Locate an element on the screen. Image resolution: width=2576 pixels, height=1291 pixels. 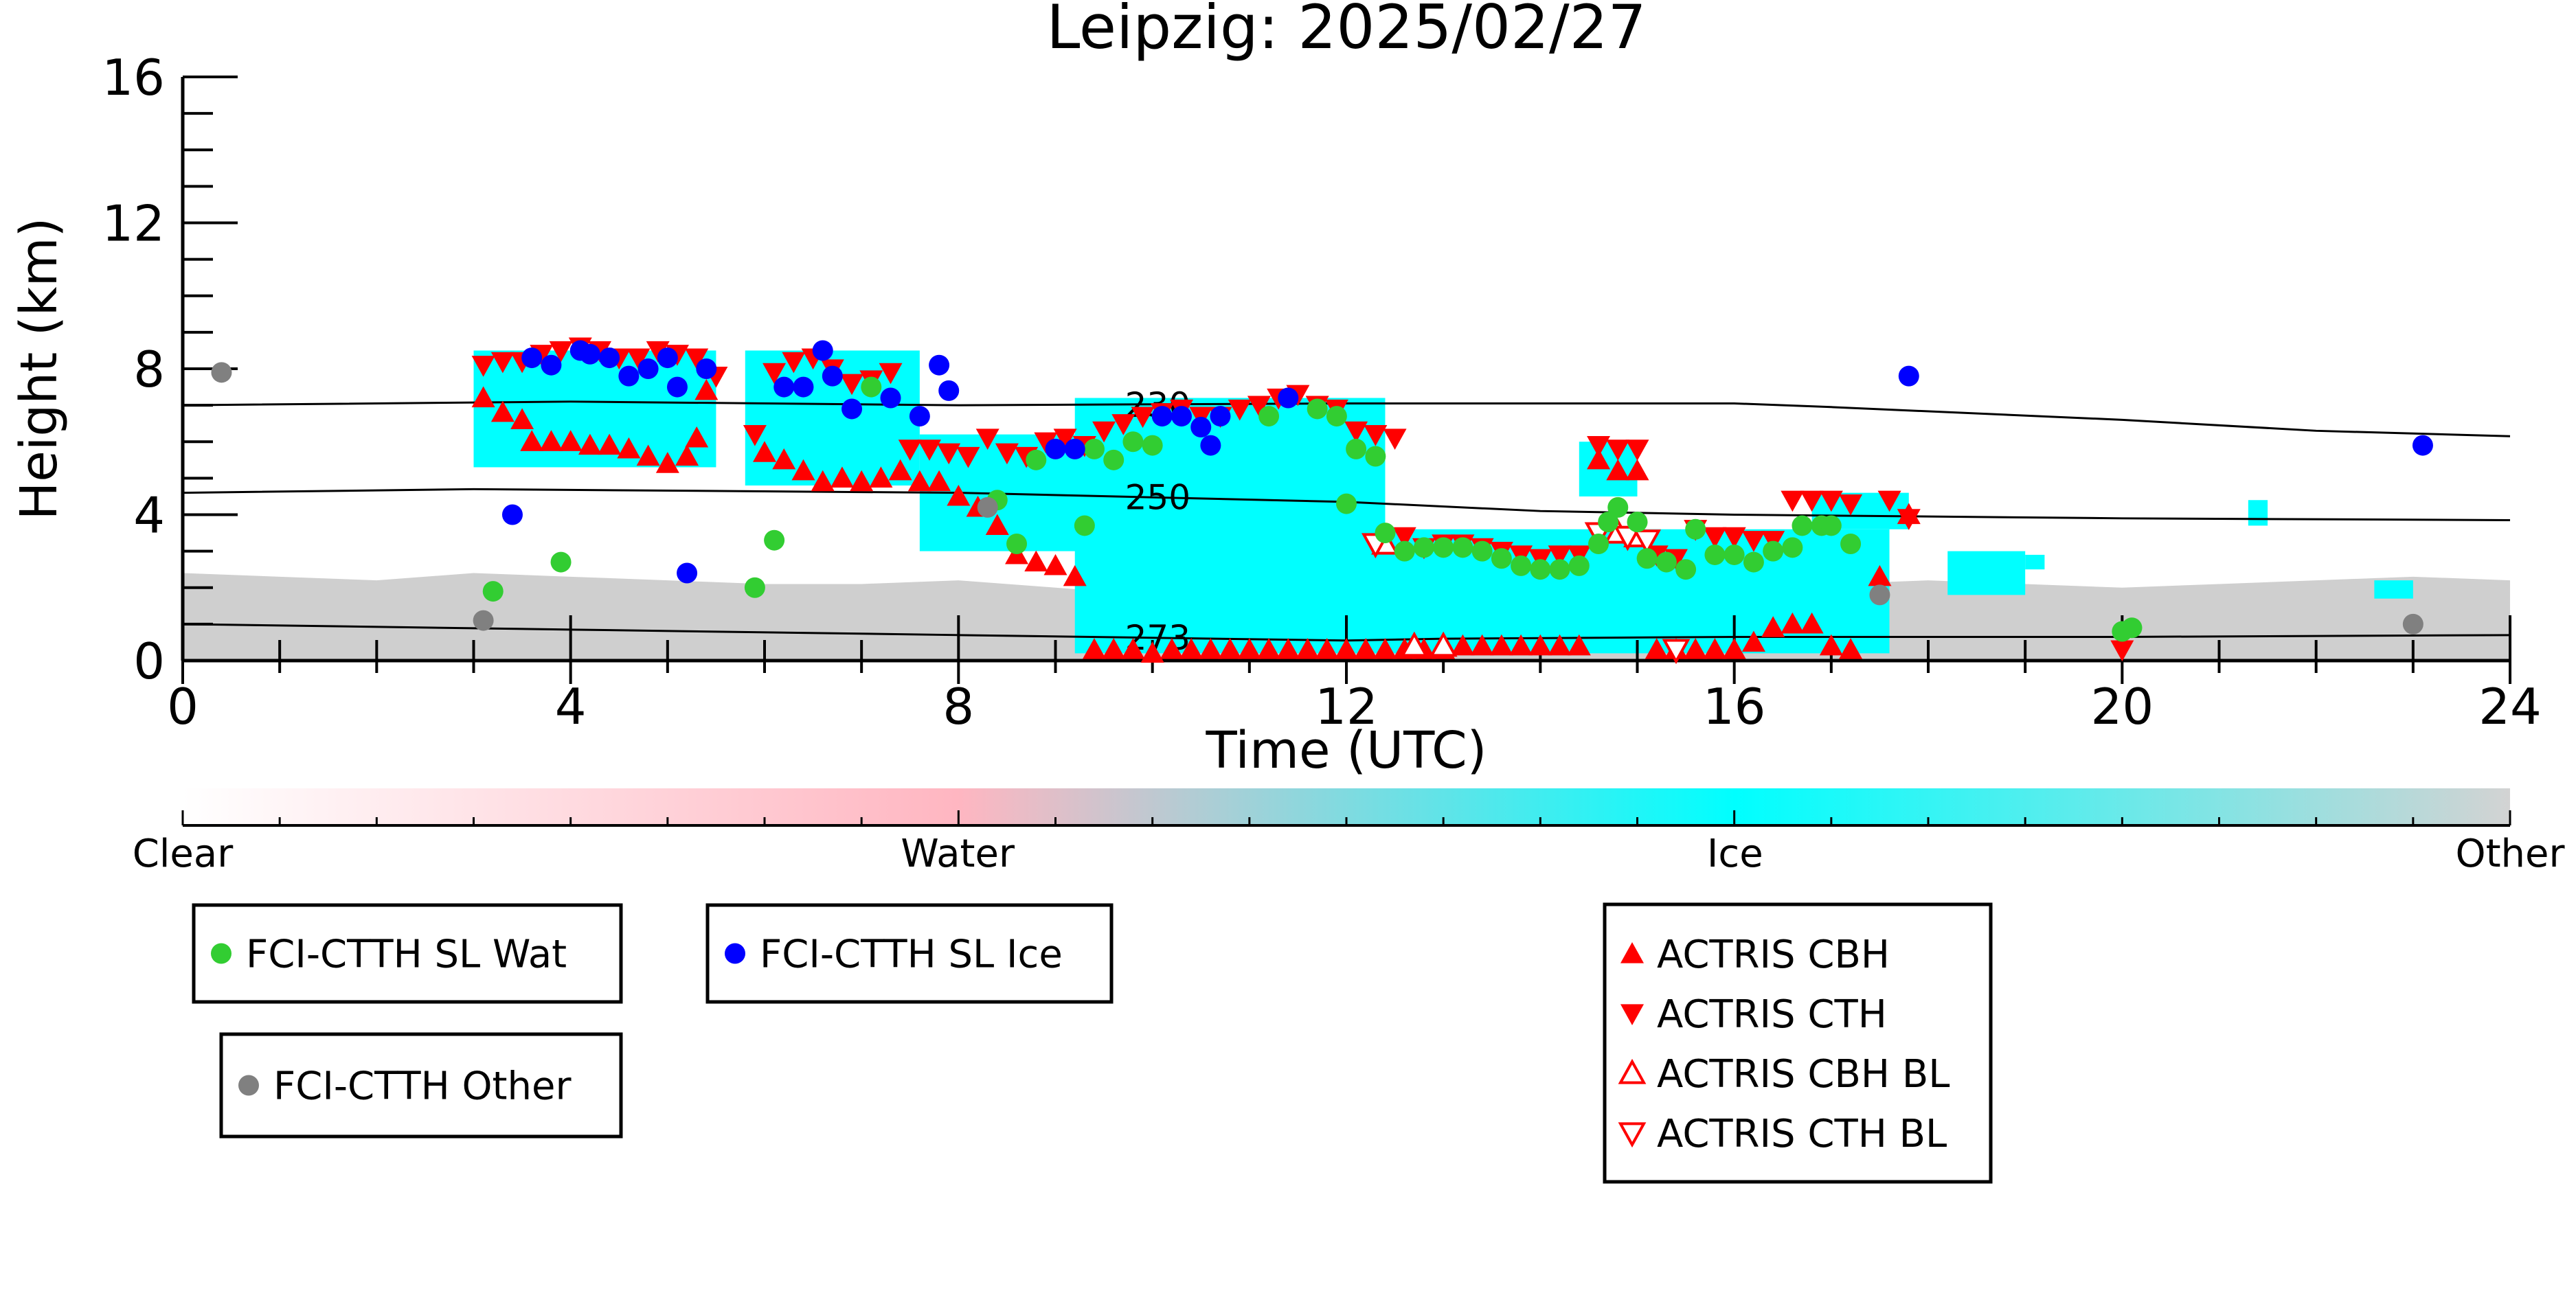
legend-frame is located at coordinates (421, 1086).